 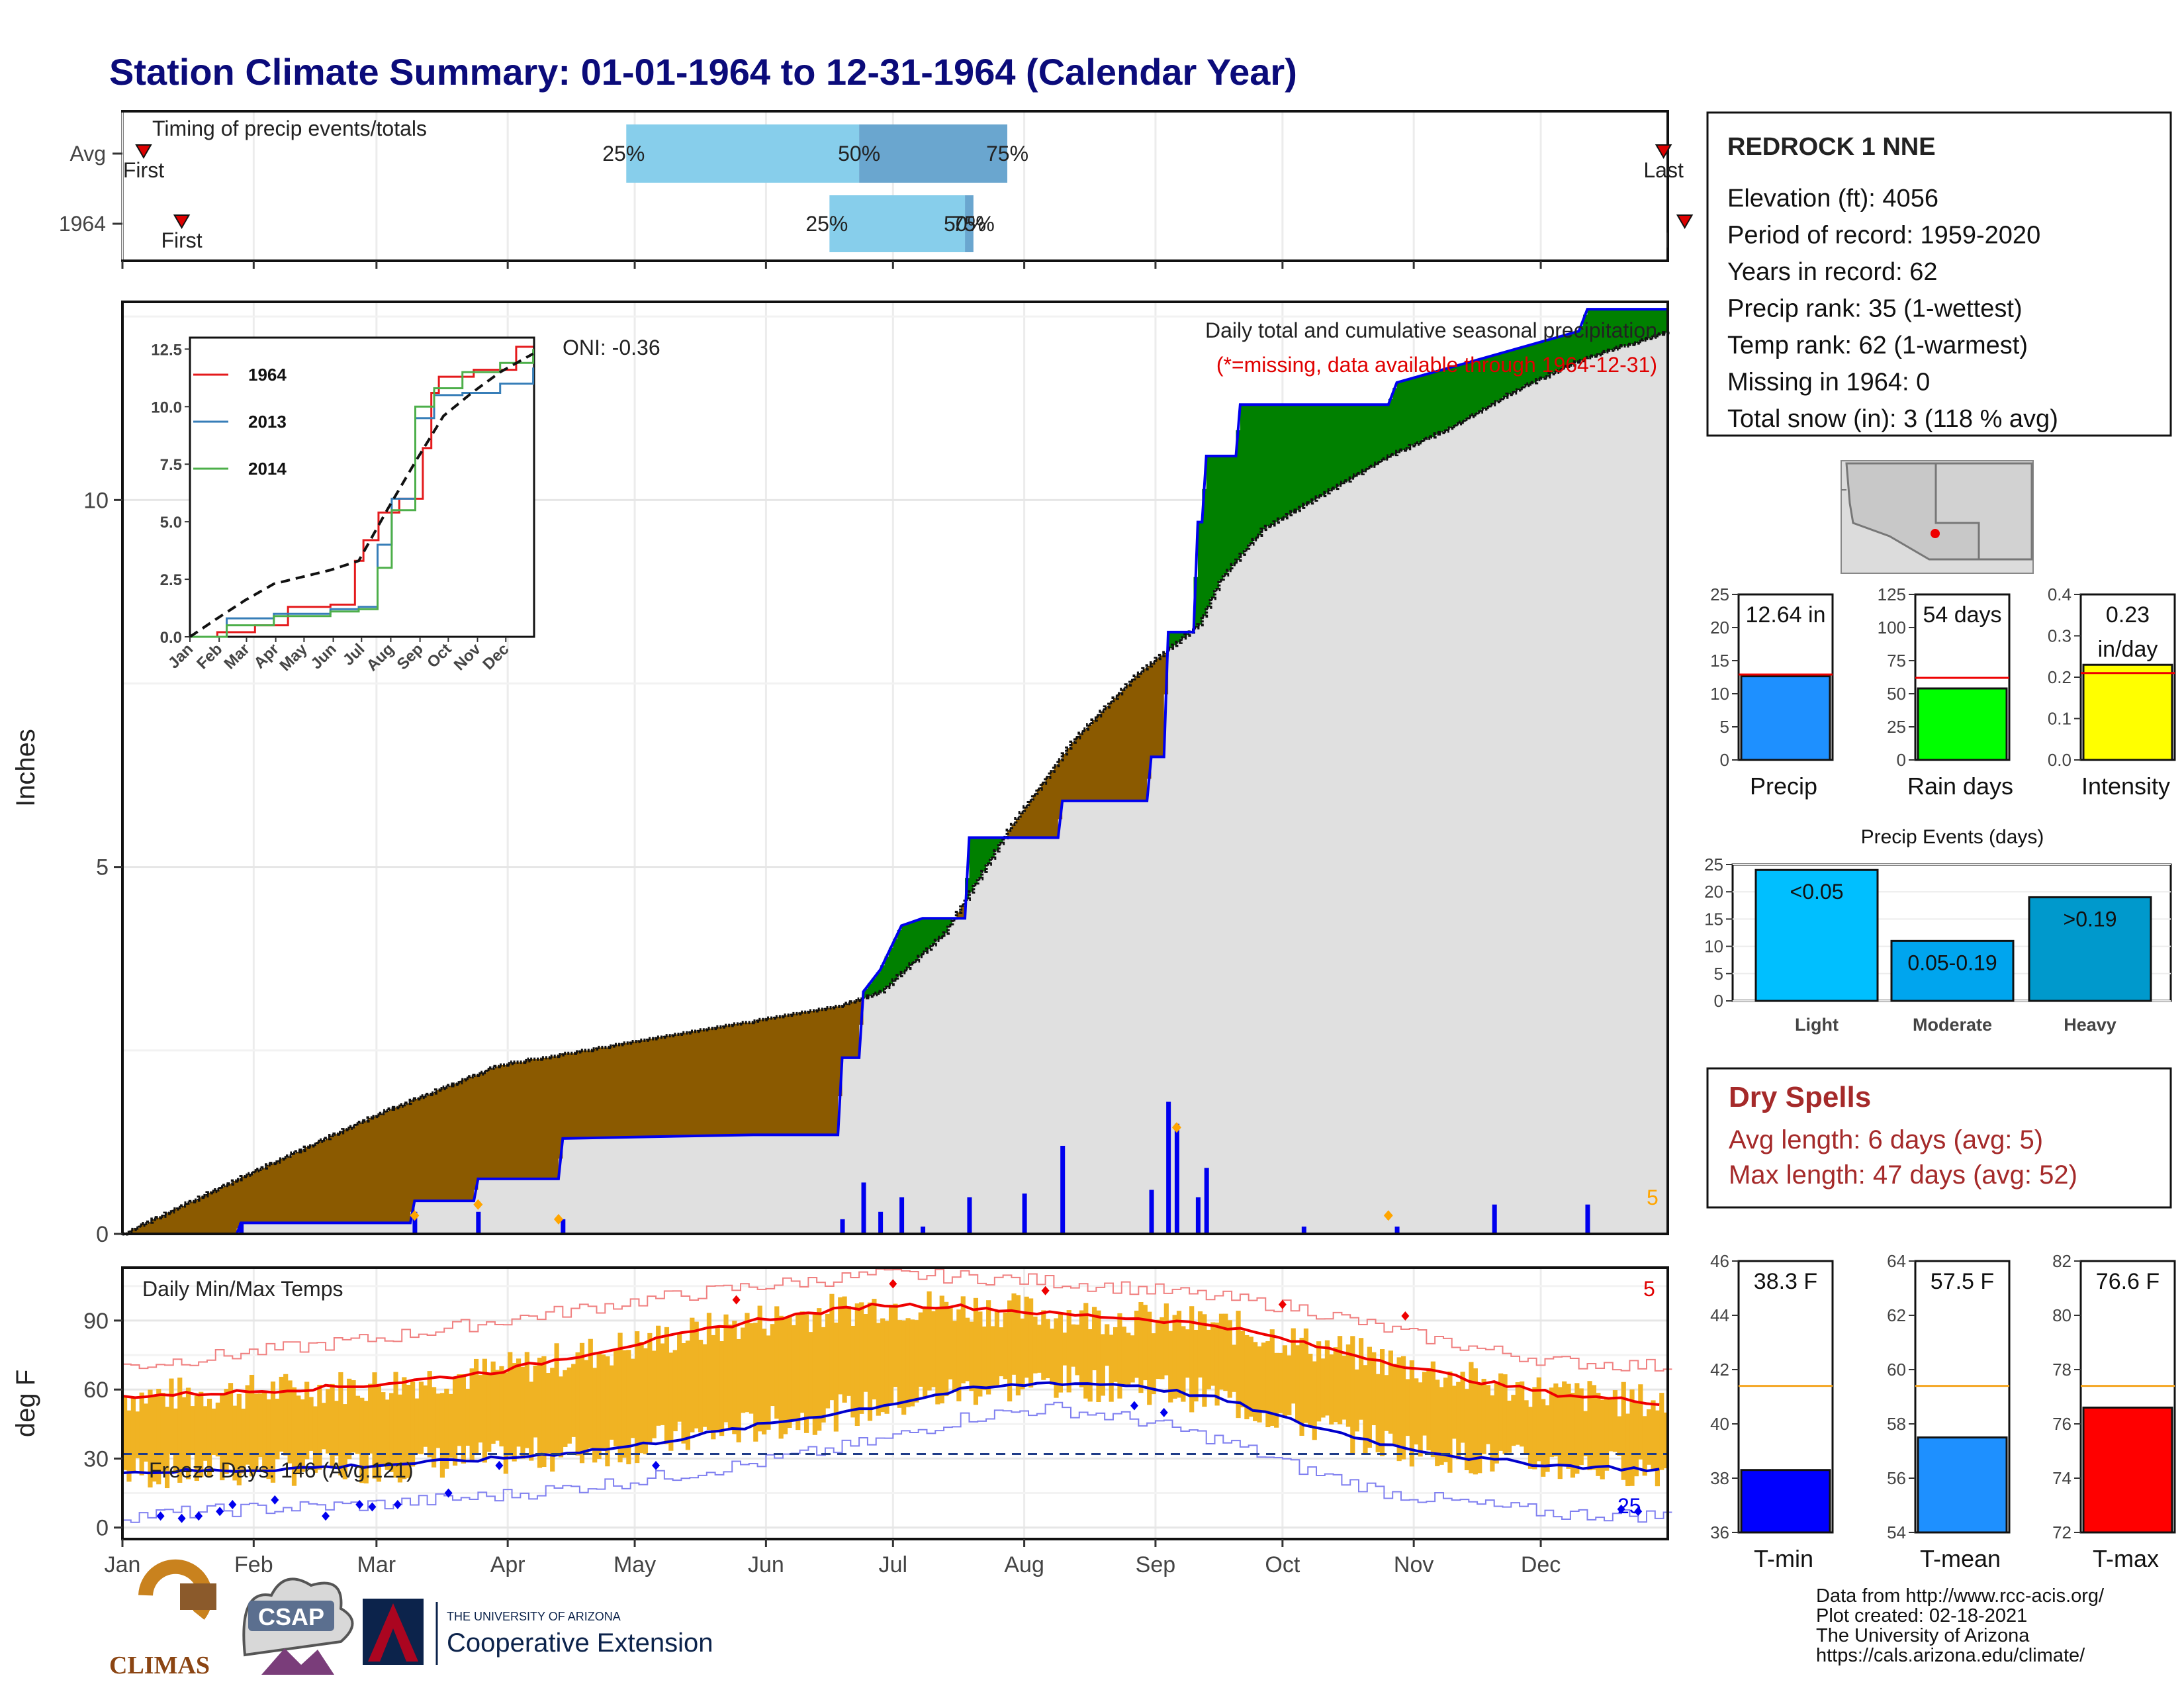 I want to click on small-bar-tick-label: 80, so click(x=2061, y=1315).